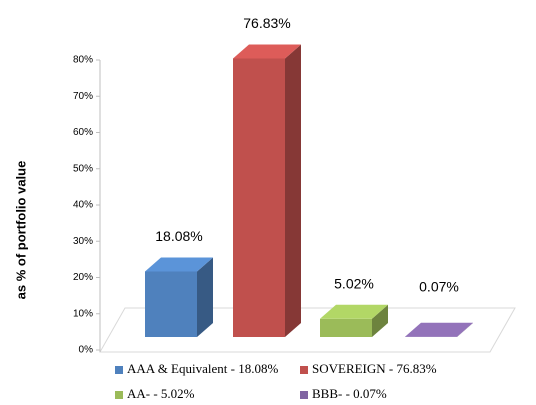 The image size is (536, 405). Describe the element at coordinates (349, 393) in the screenshot. I see `legend-label: BBB- - 0.07%` at that location.